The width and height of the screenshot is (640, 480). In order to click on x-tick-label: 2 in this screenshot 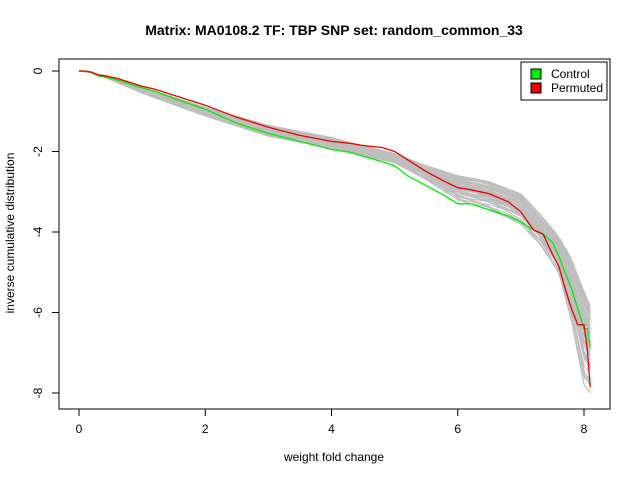, I will do `click(205, 429)`.